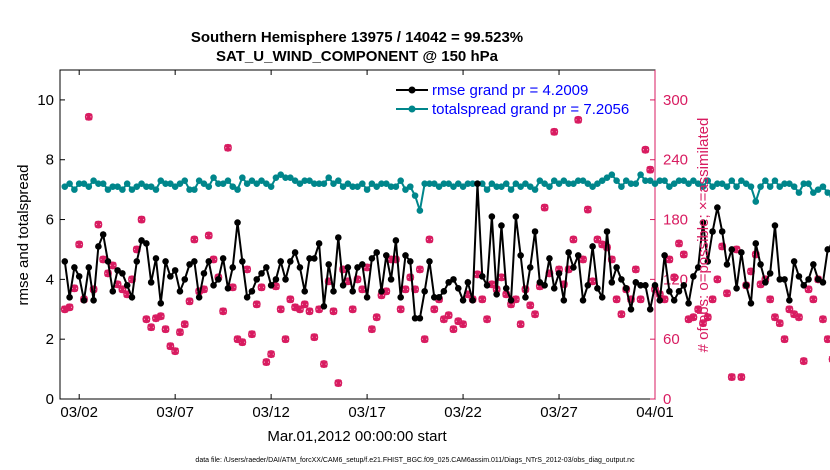 This screenshot has width=830, height=470. What do you see at coordinates (357, 436) in the screenshot?
I see `x-axis-label: Mar.01,2012 00:00:00 start` at bounding box center [357, 436].